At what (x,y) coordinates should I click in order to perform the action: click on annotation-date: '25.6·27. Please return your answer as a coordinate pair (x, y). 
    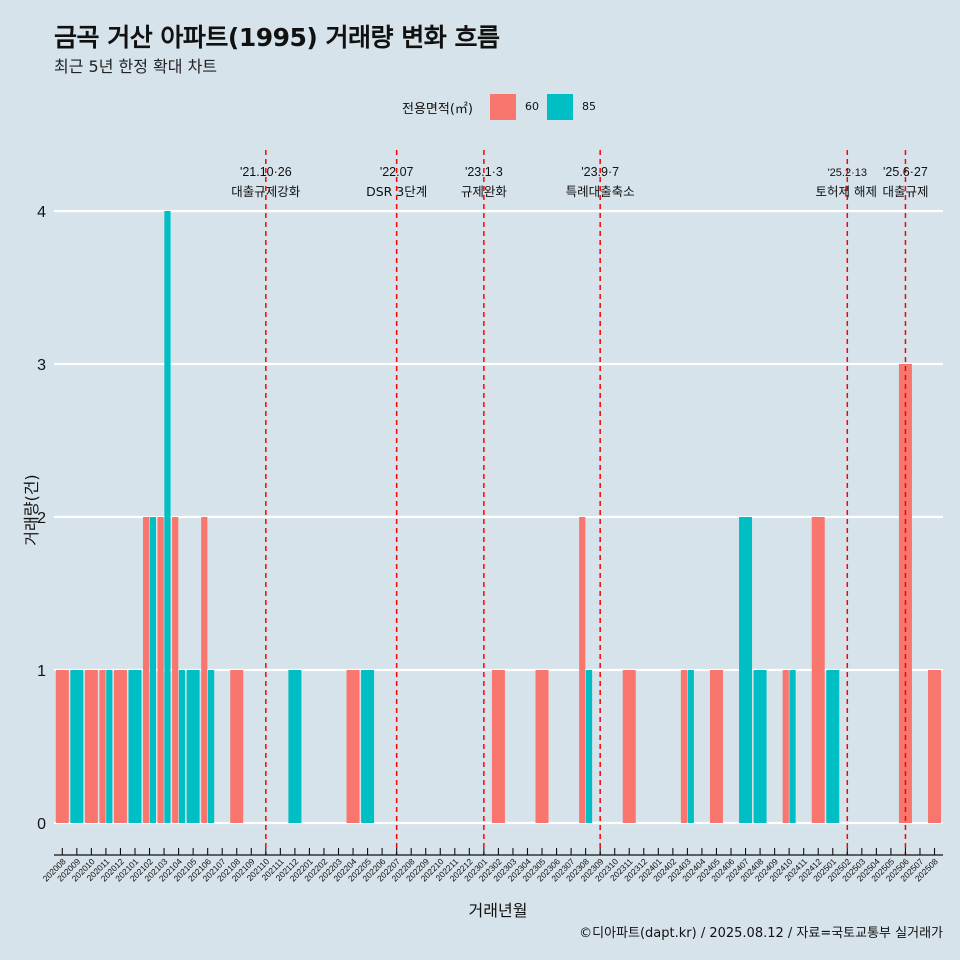
    Looking at the image, I should click on (905, 172).